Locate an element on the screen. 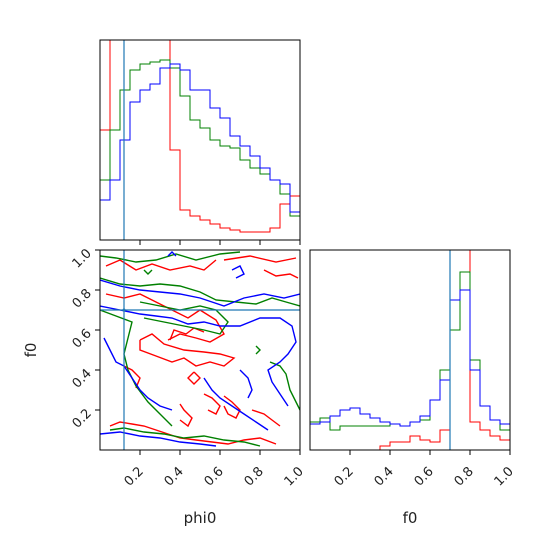 This screenshot has height=550, width=550. y-tick-label: 1.0 is located at coordinates (82, 258).